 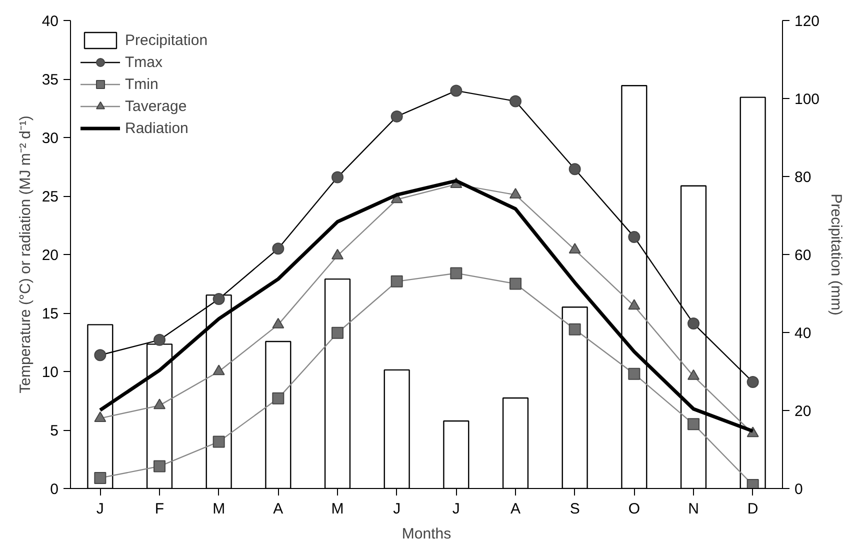 I want to click on x-tick-label: D, so click(x=752, y=509).